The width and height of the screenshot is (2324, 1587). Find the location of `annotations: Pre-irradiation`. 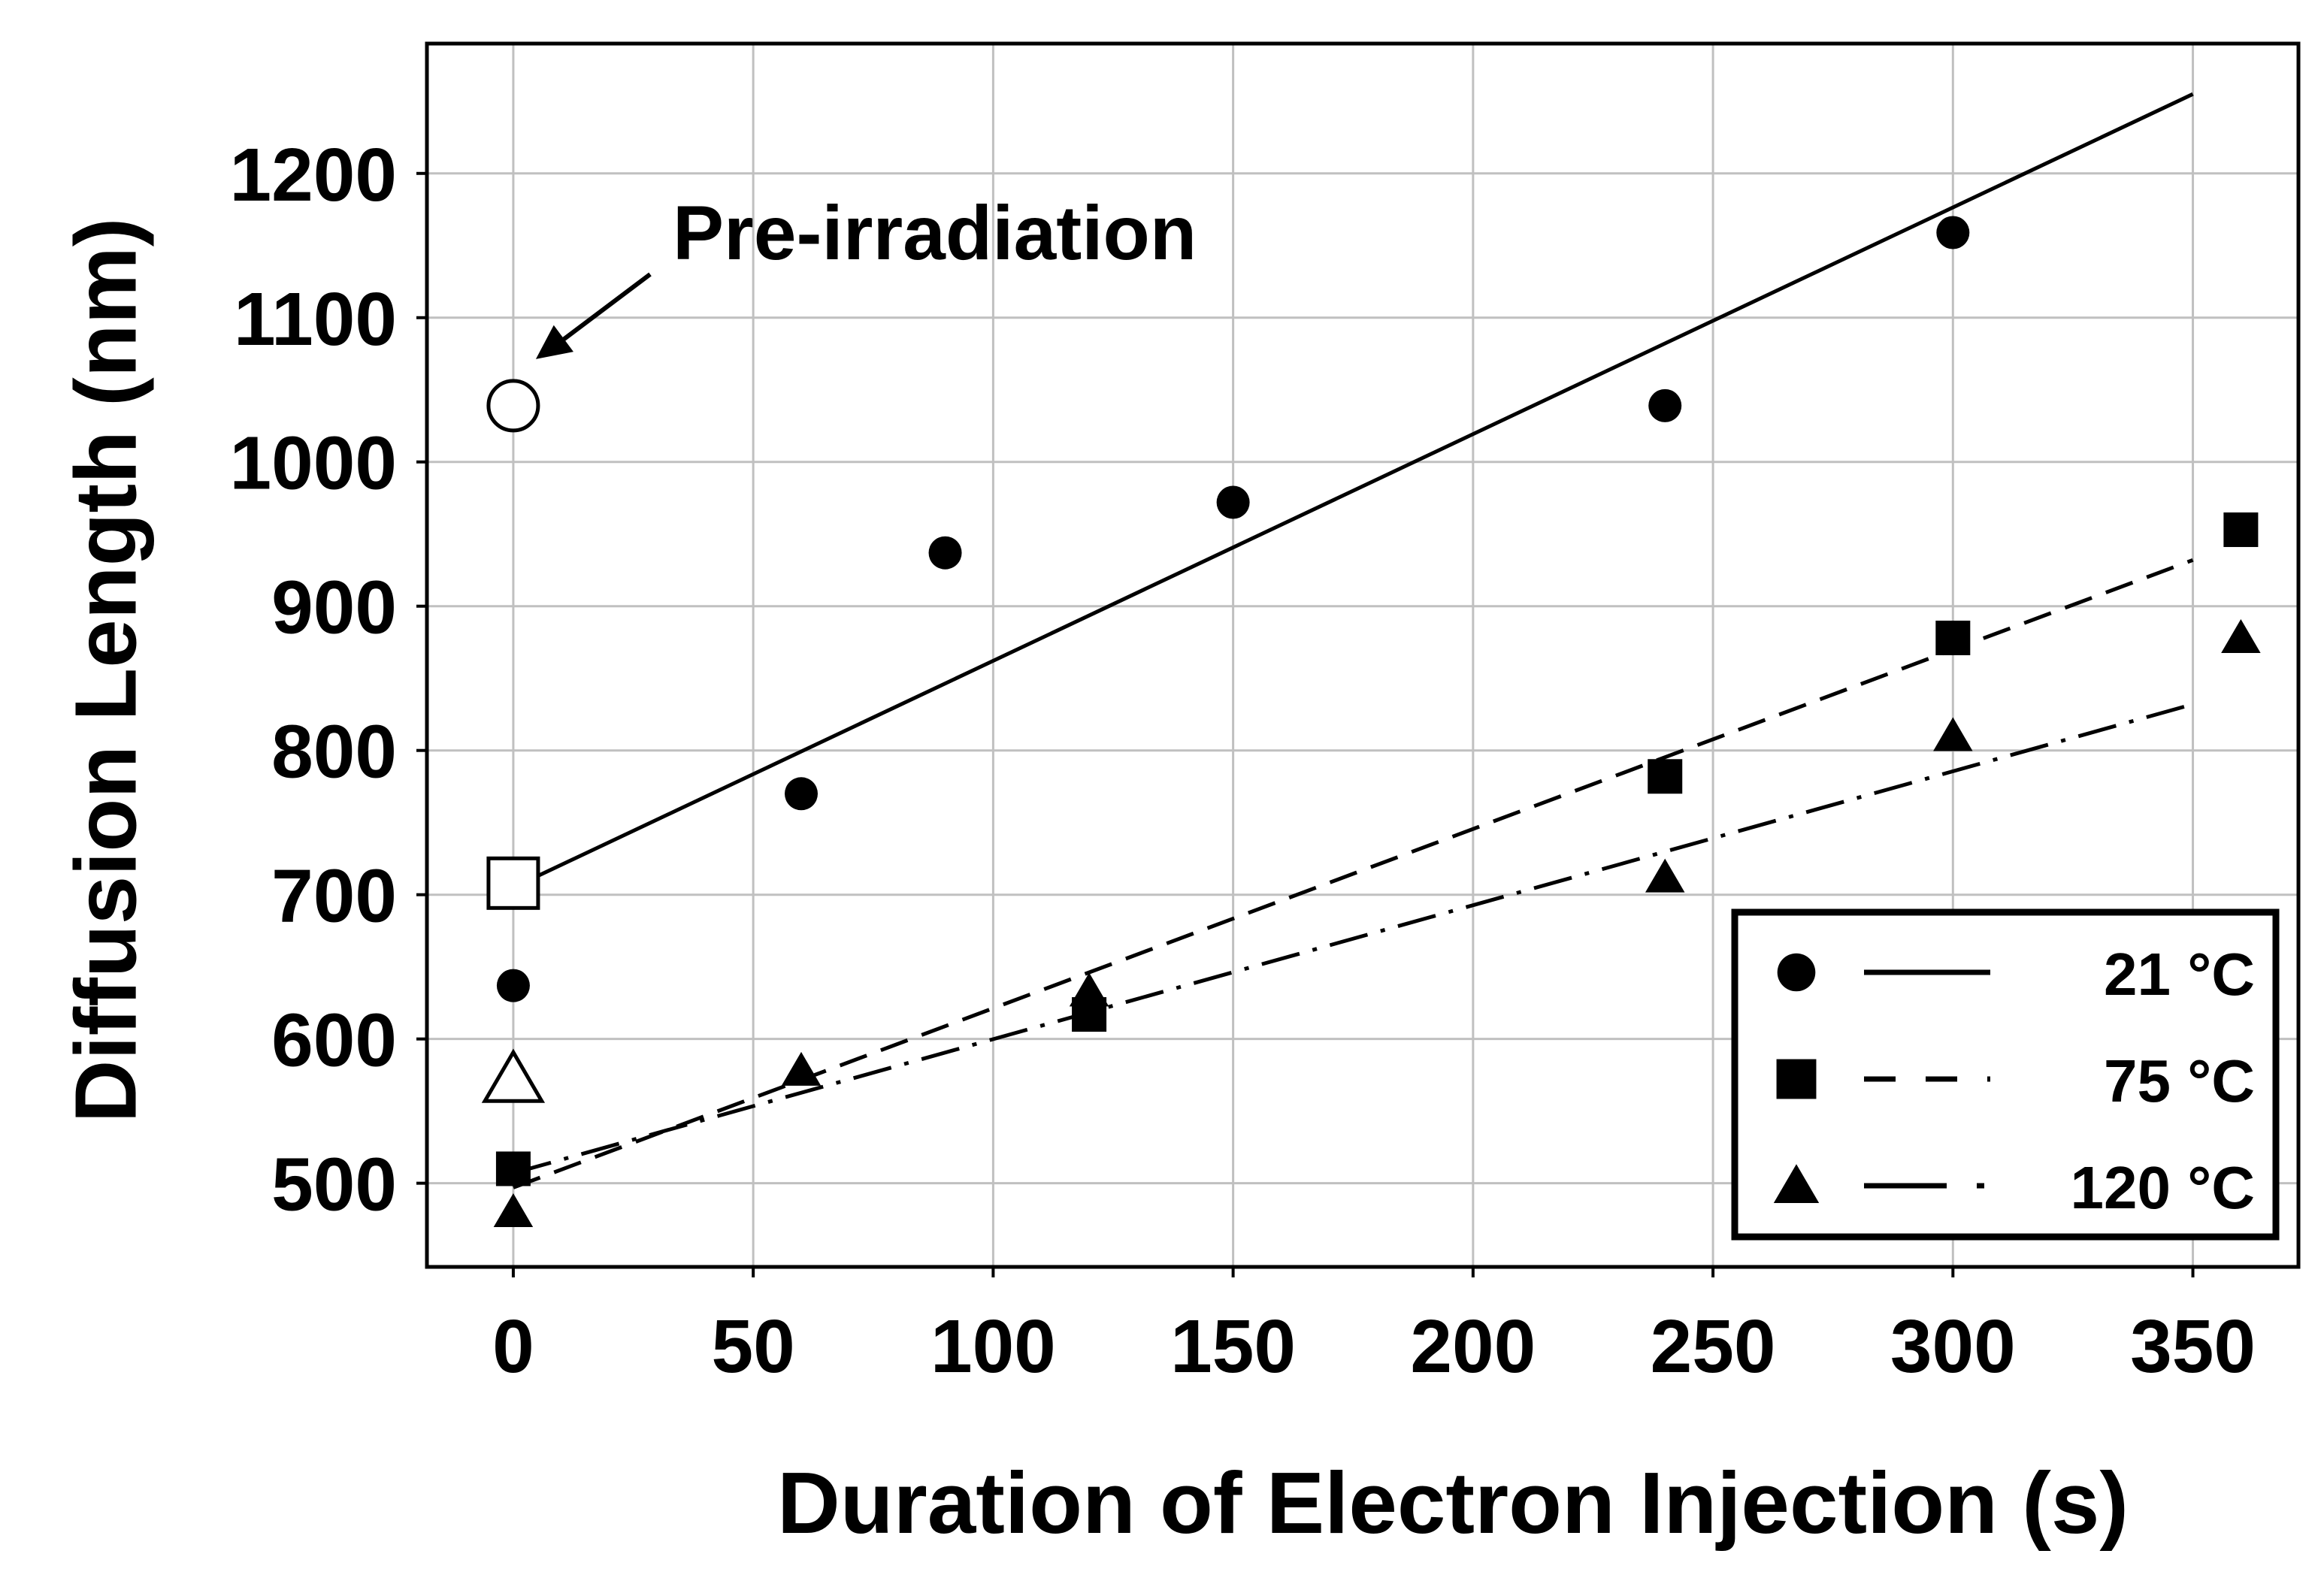

annotations: Pre-irradiation is located at coordinates (866, 275).